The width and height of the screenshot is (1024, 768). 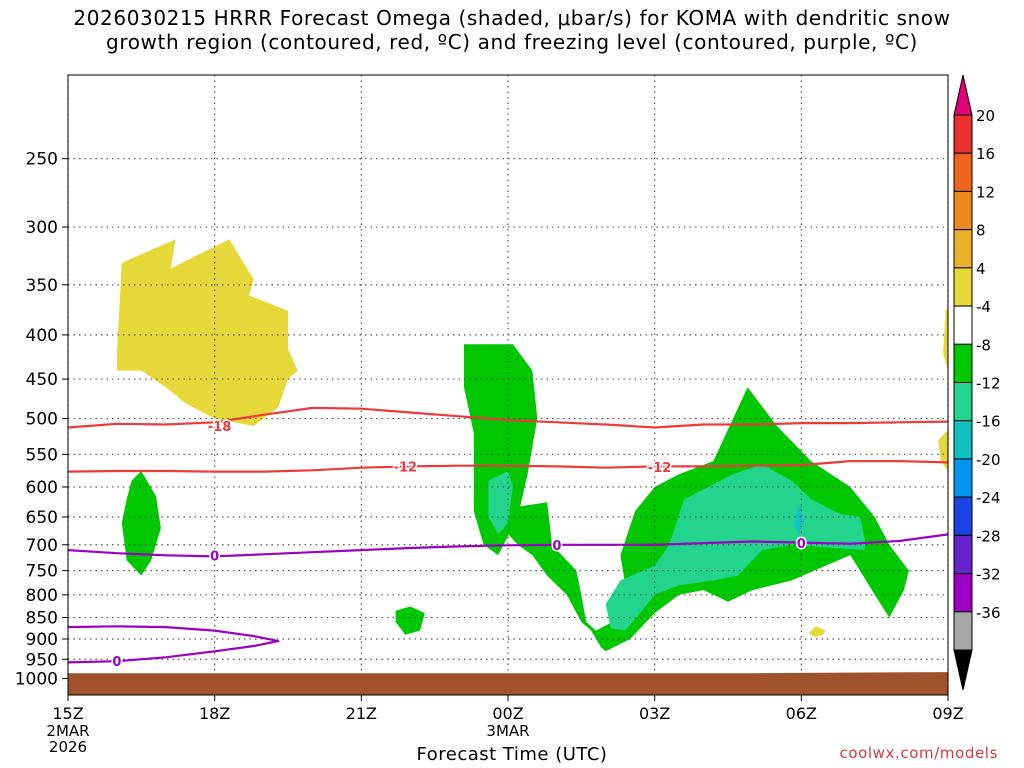 What do you see at coordinates (42, 228) in the screenshot?
I see `y-tick-label-300: 300` at bounding box center [42, 228].